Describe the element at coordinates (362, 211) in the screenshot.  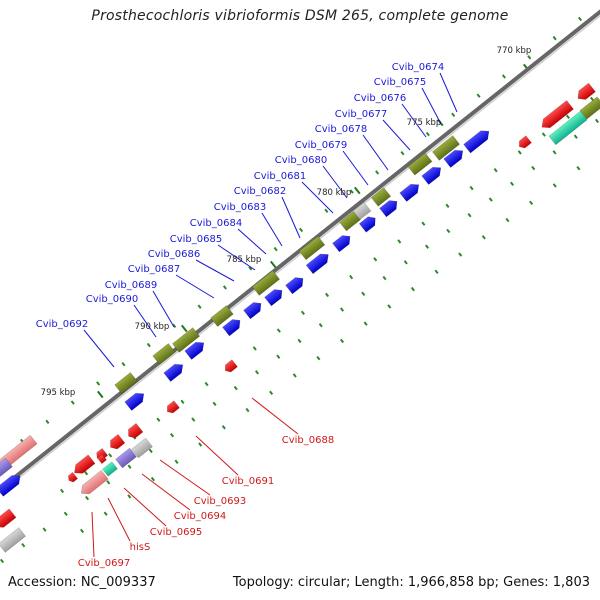
I see `gene-box-gray` at that location.